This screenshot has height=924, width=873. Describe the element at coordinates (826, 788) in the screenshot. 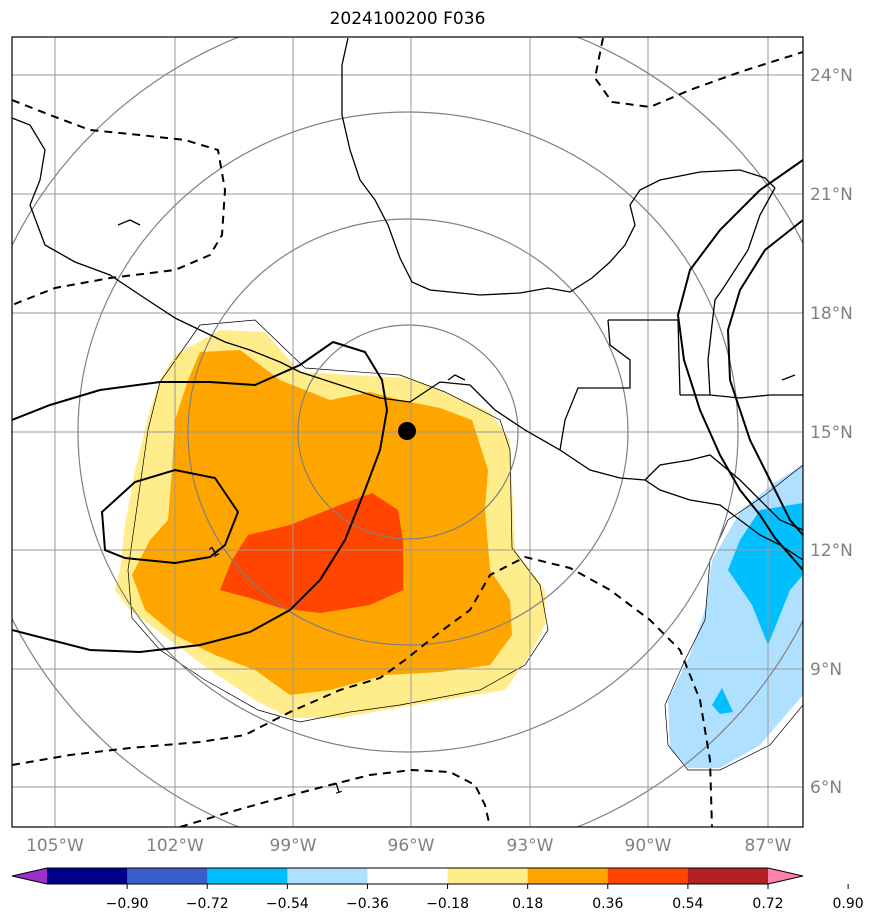

I see `lat-label: 6°N` at that location.